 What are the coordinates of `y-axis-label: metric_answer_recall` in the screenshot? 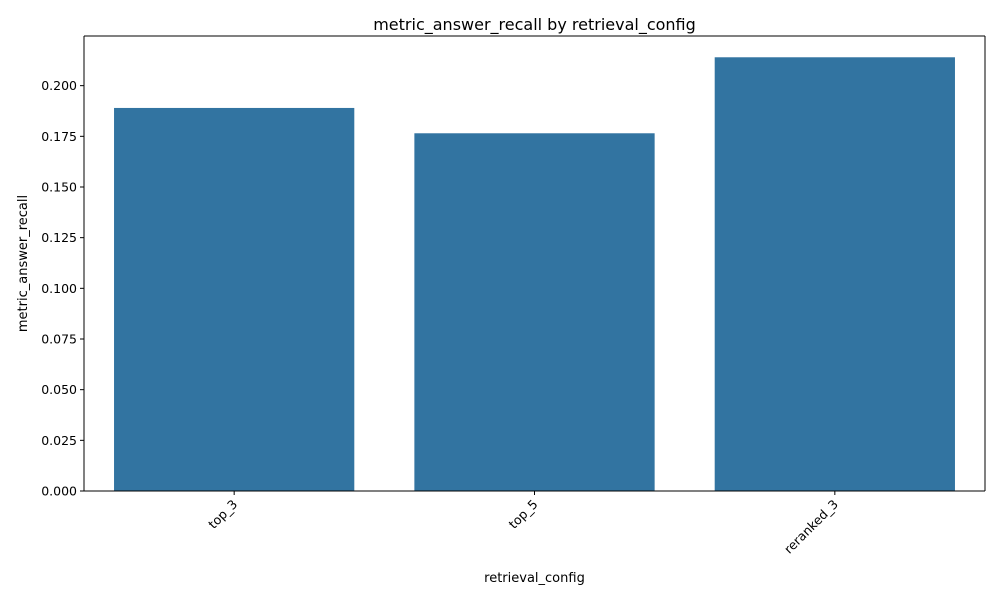 It's located at (23, 263).